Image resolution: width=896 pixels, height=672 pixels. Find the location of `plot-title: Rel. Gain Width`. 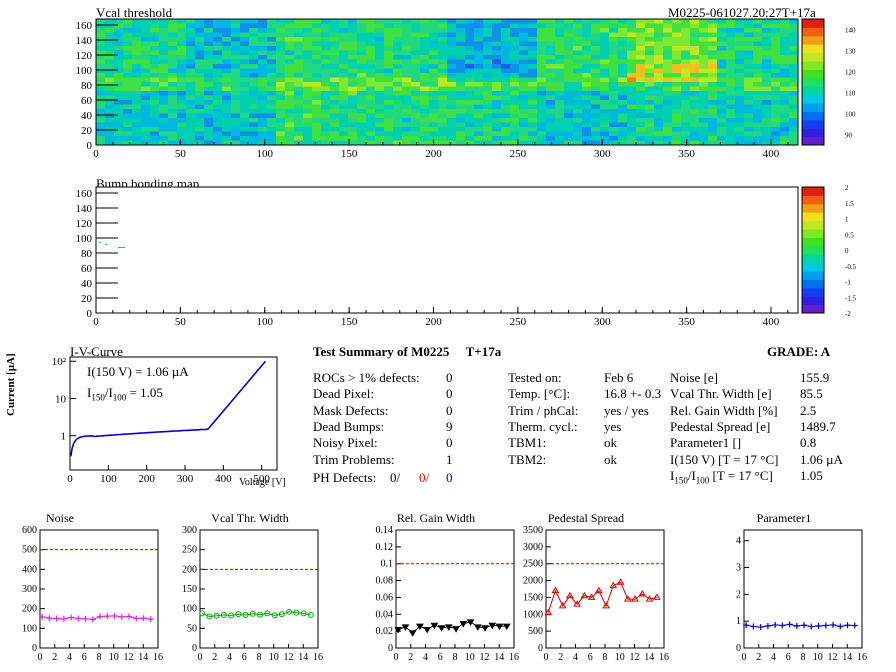

plot-title: Rel. Gain Width is located at coordinates (436, 518).